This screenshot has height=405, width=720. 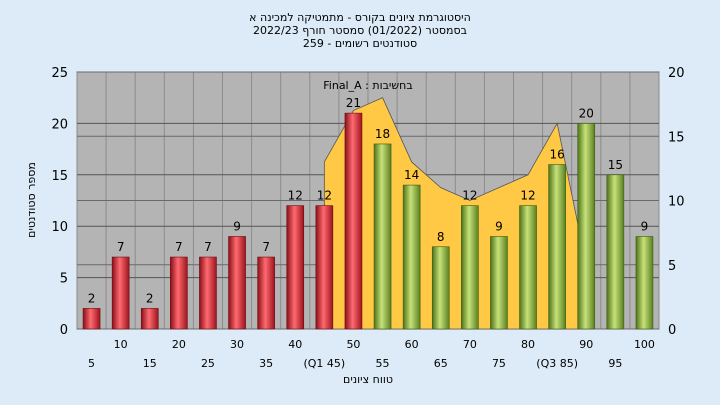 I want to click on data-label-40: 12, so click(x=295, y=196).